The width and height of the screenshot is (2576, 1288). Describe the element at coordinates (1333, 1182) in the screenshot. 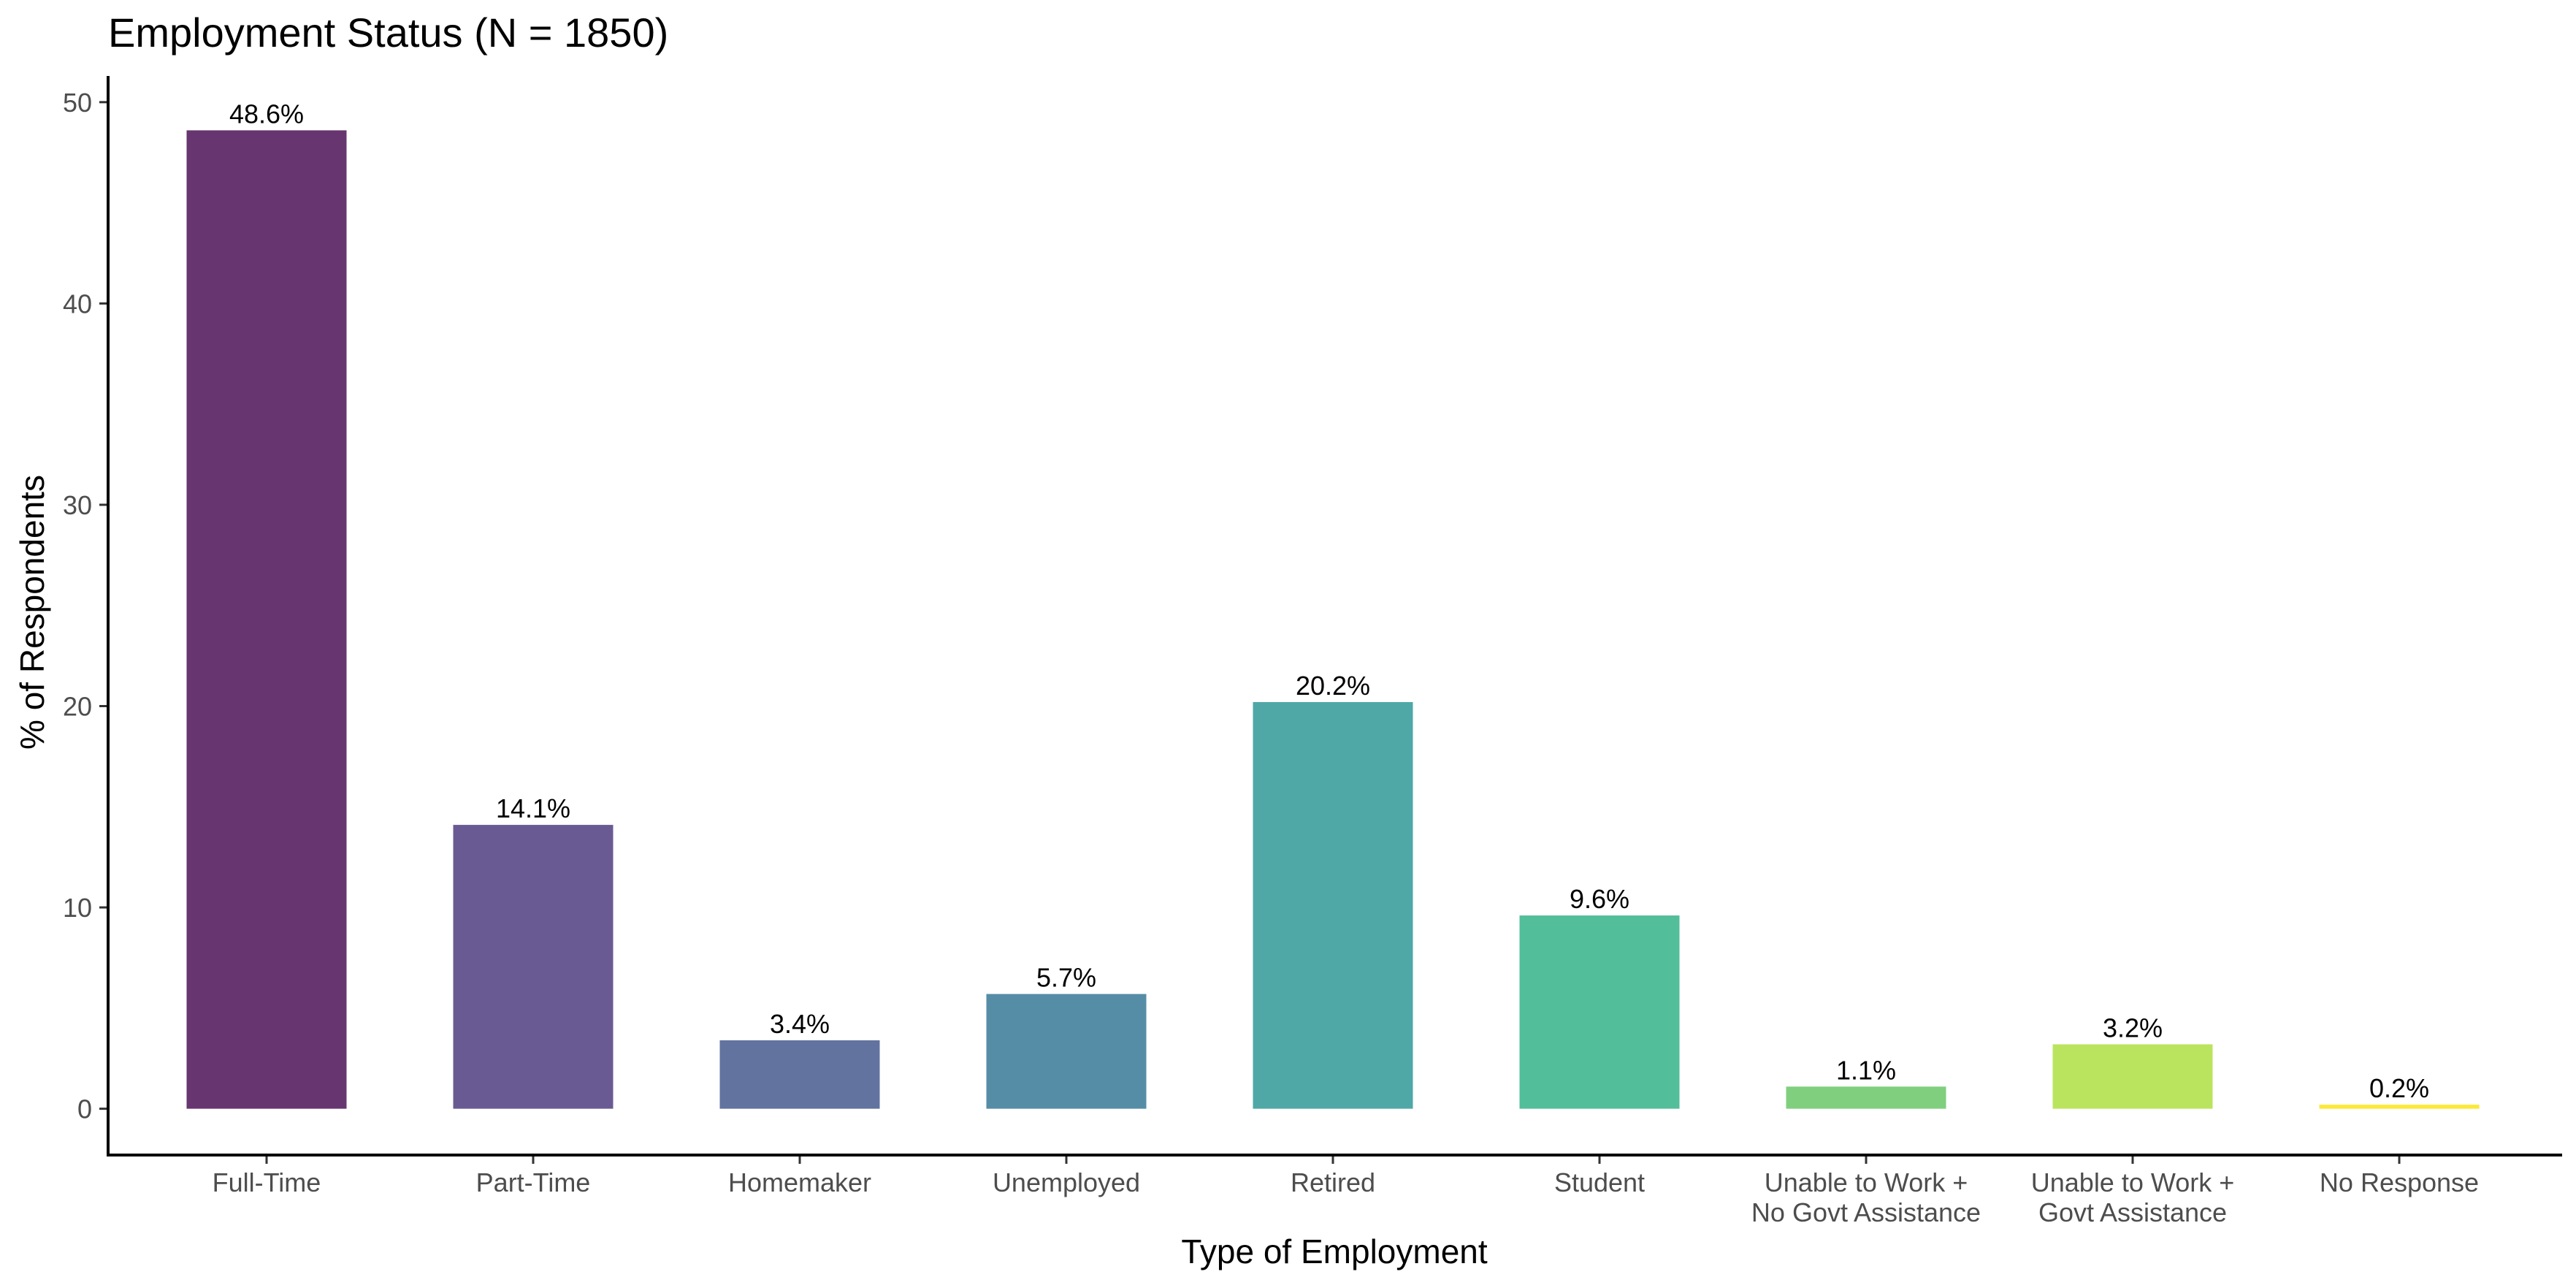

I see `x-tick-label: Retired` at that location.